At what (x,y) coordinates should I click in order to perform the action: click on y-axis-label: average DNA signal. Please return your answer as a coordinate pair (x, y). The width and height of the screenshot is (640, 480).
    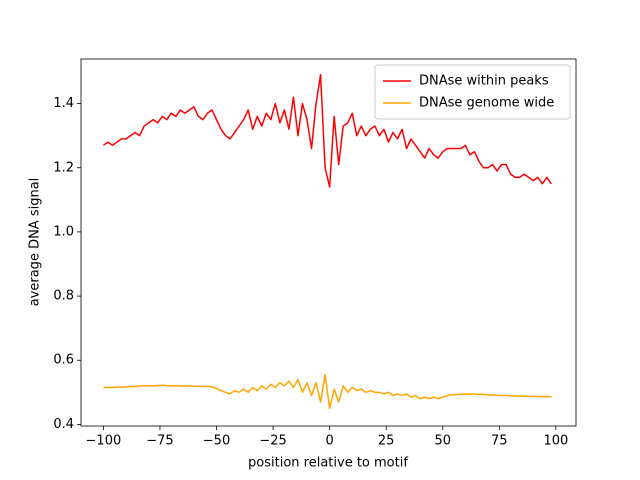
    Looking at the image, I should click on (35, 242).